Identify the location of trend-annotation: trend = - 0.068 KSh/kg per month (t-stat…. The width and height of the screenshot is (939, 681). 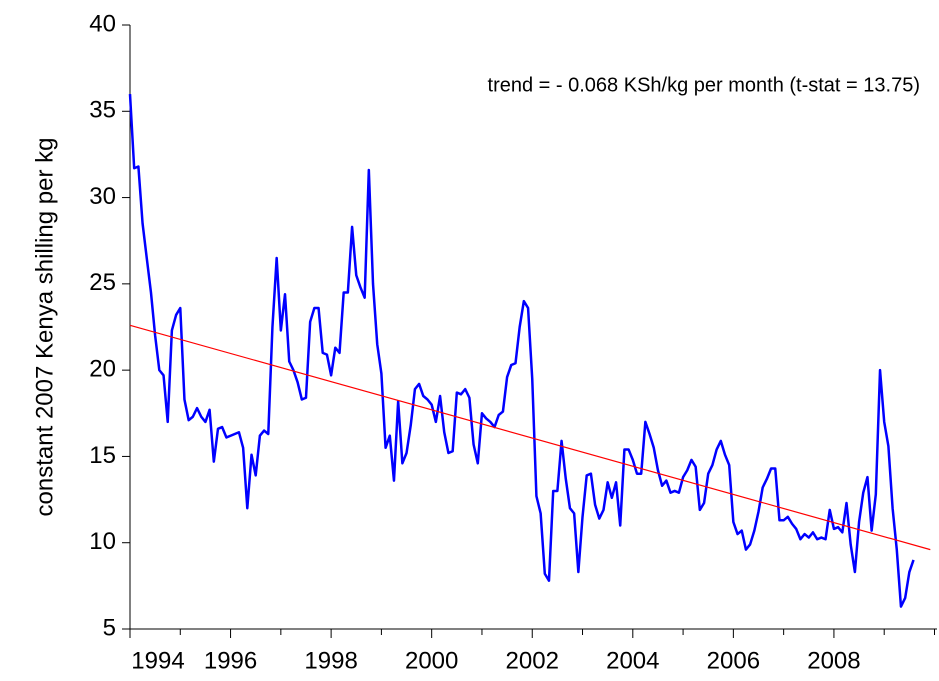
(704, 85).